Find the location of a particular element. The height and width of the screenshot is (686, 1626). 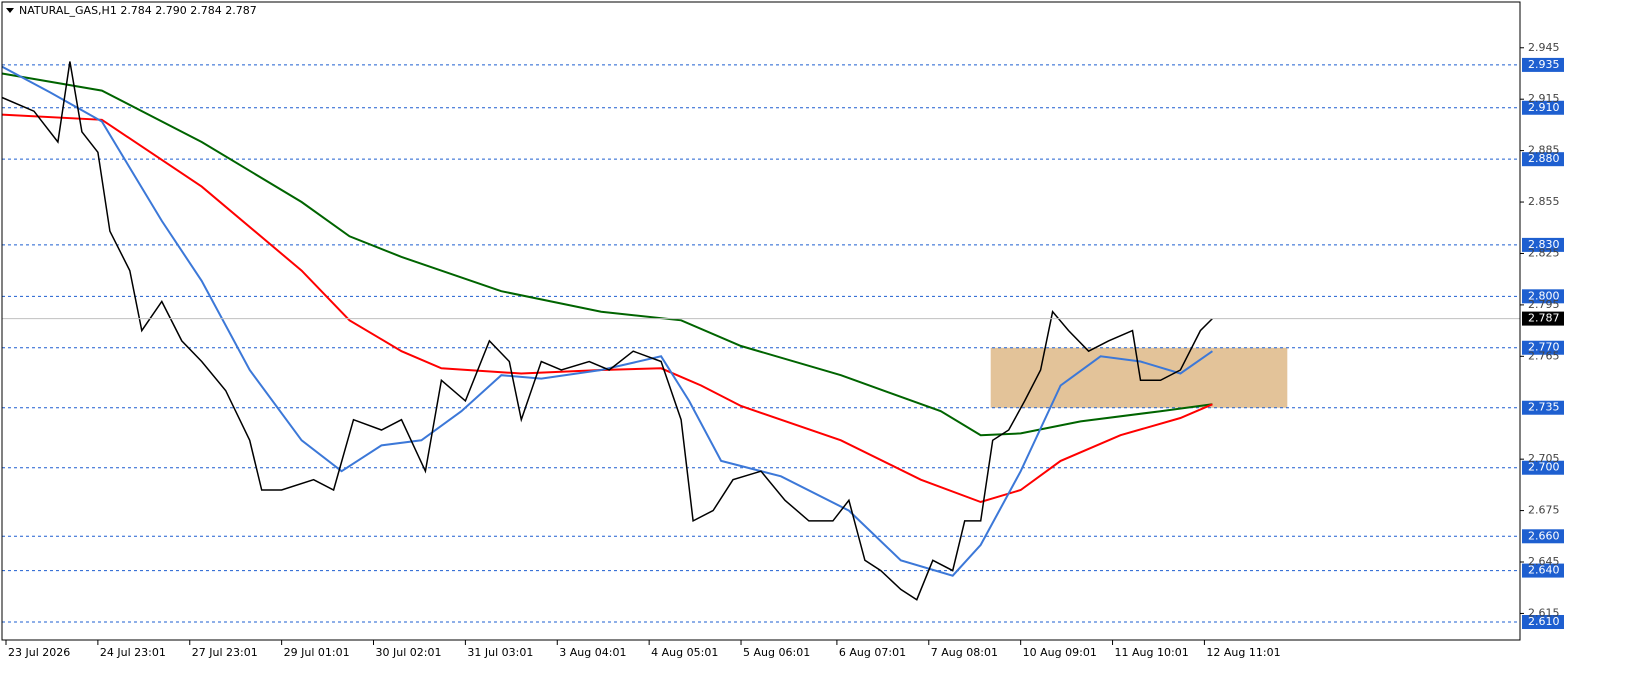

level-label: 2.800 is located at coordinates (1544, 295).